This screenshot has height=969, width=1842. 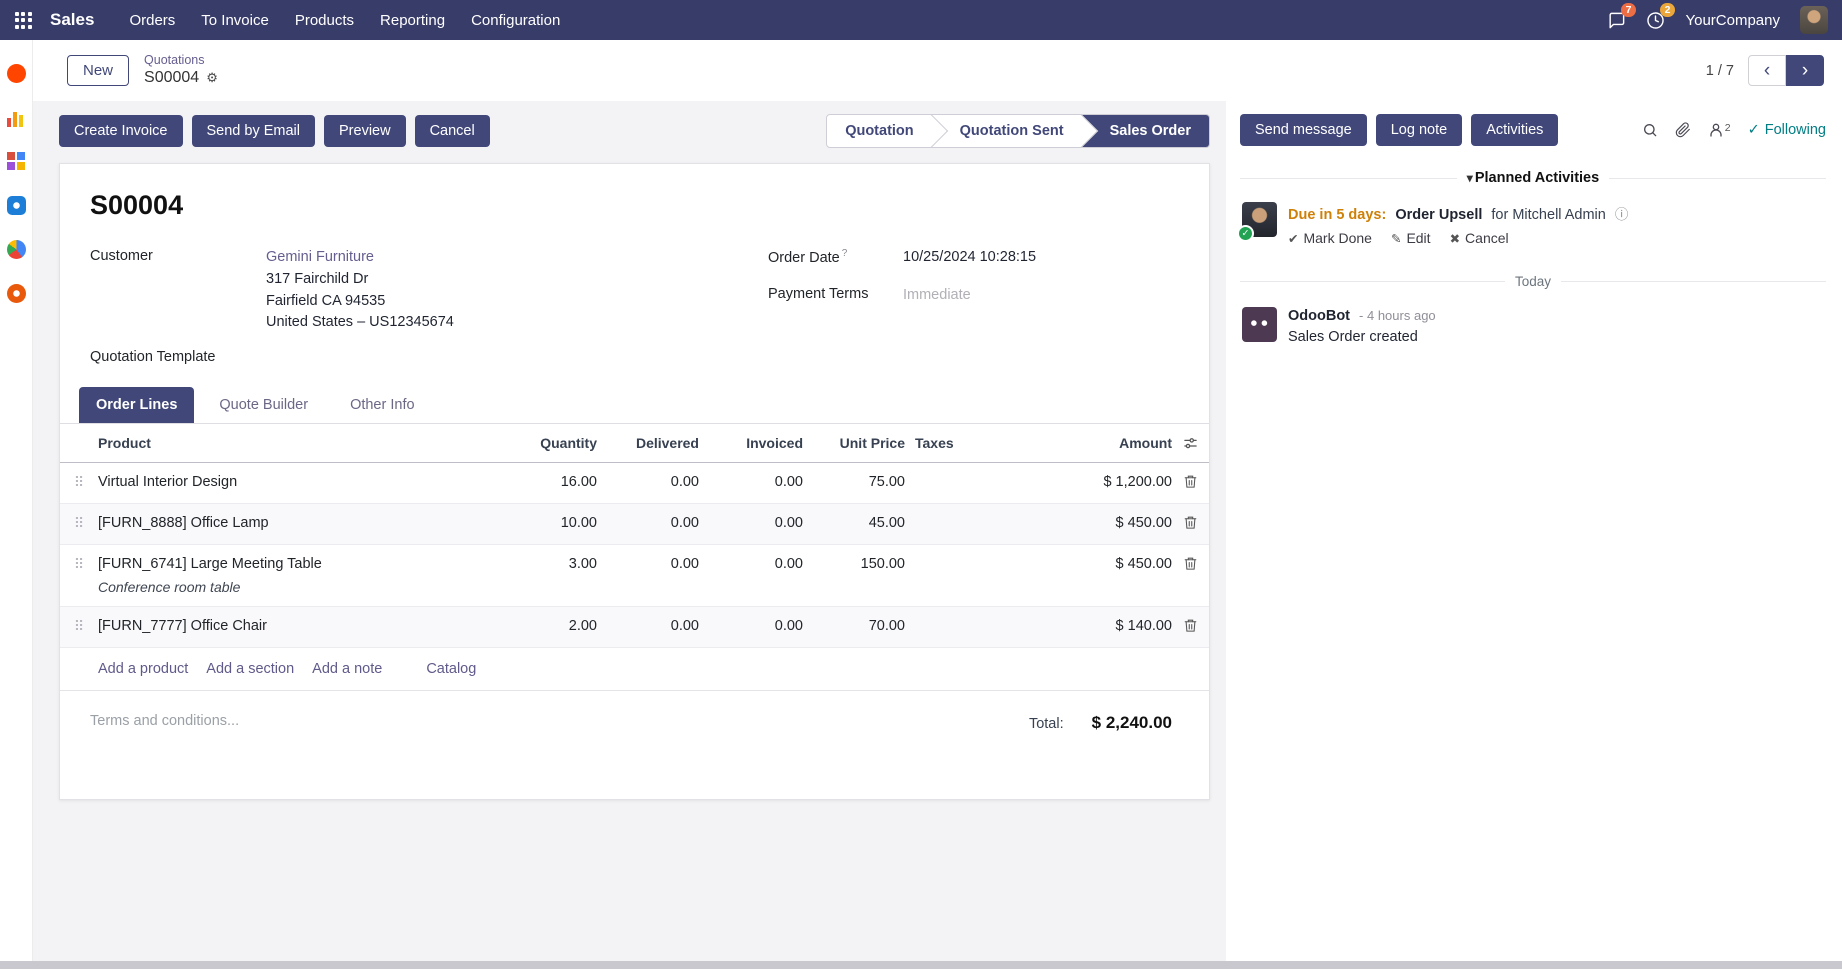 I want to click on add-a-note-link: Add a note, so click(x=347, y=669).